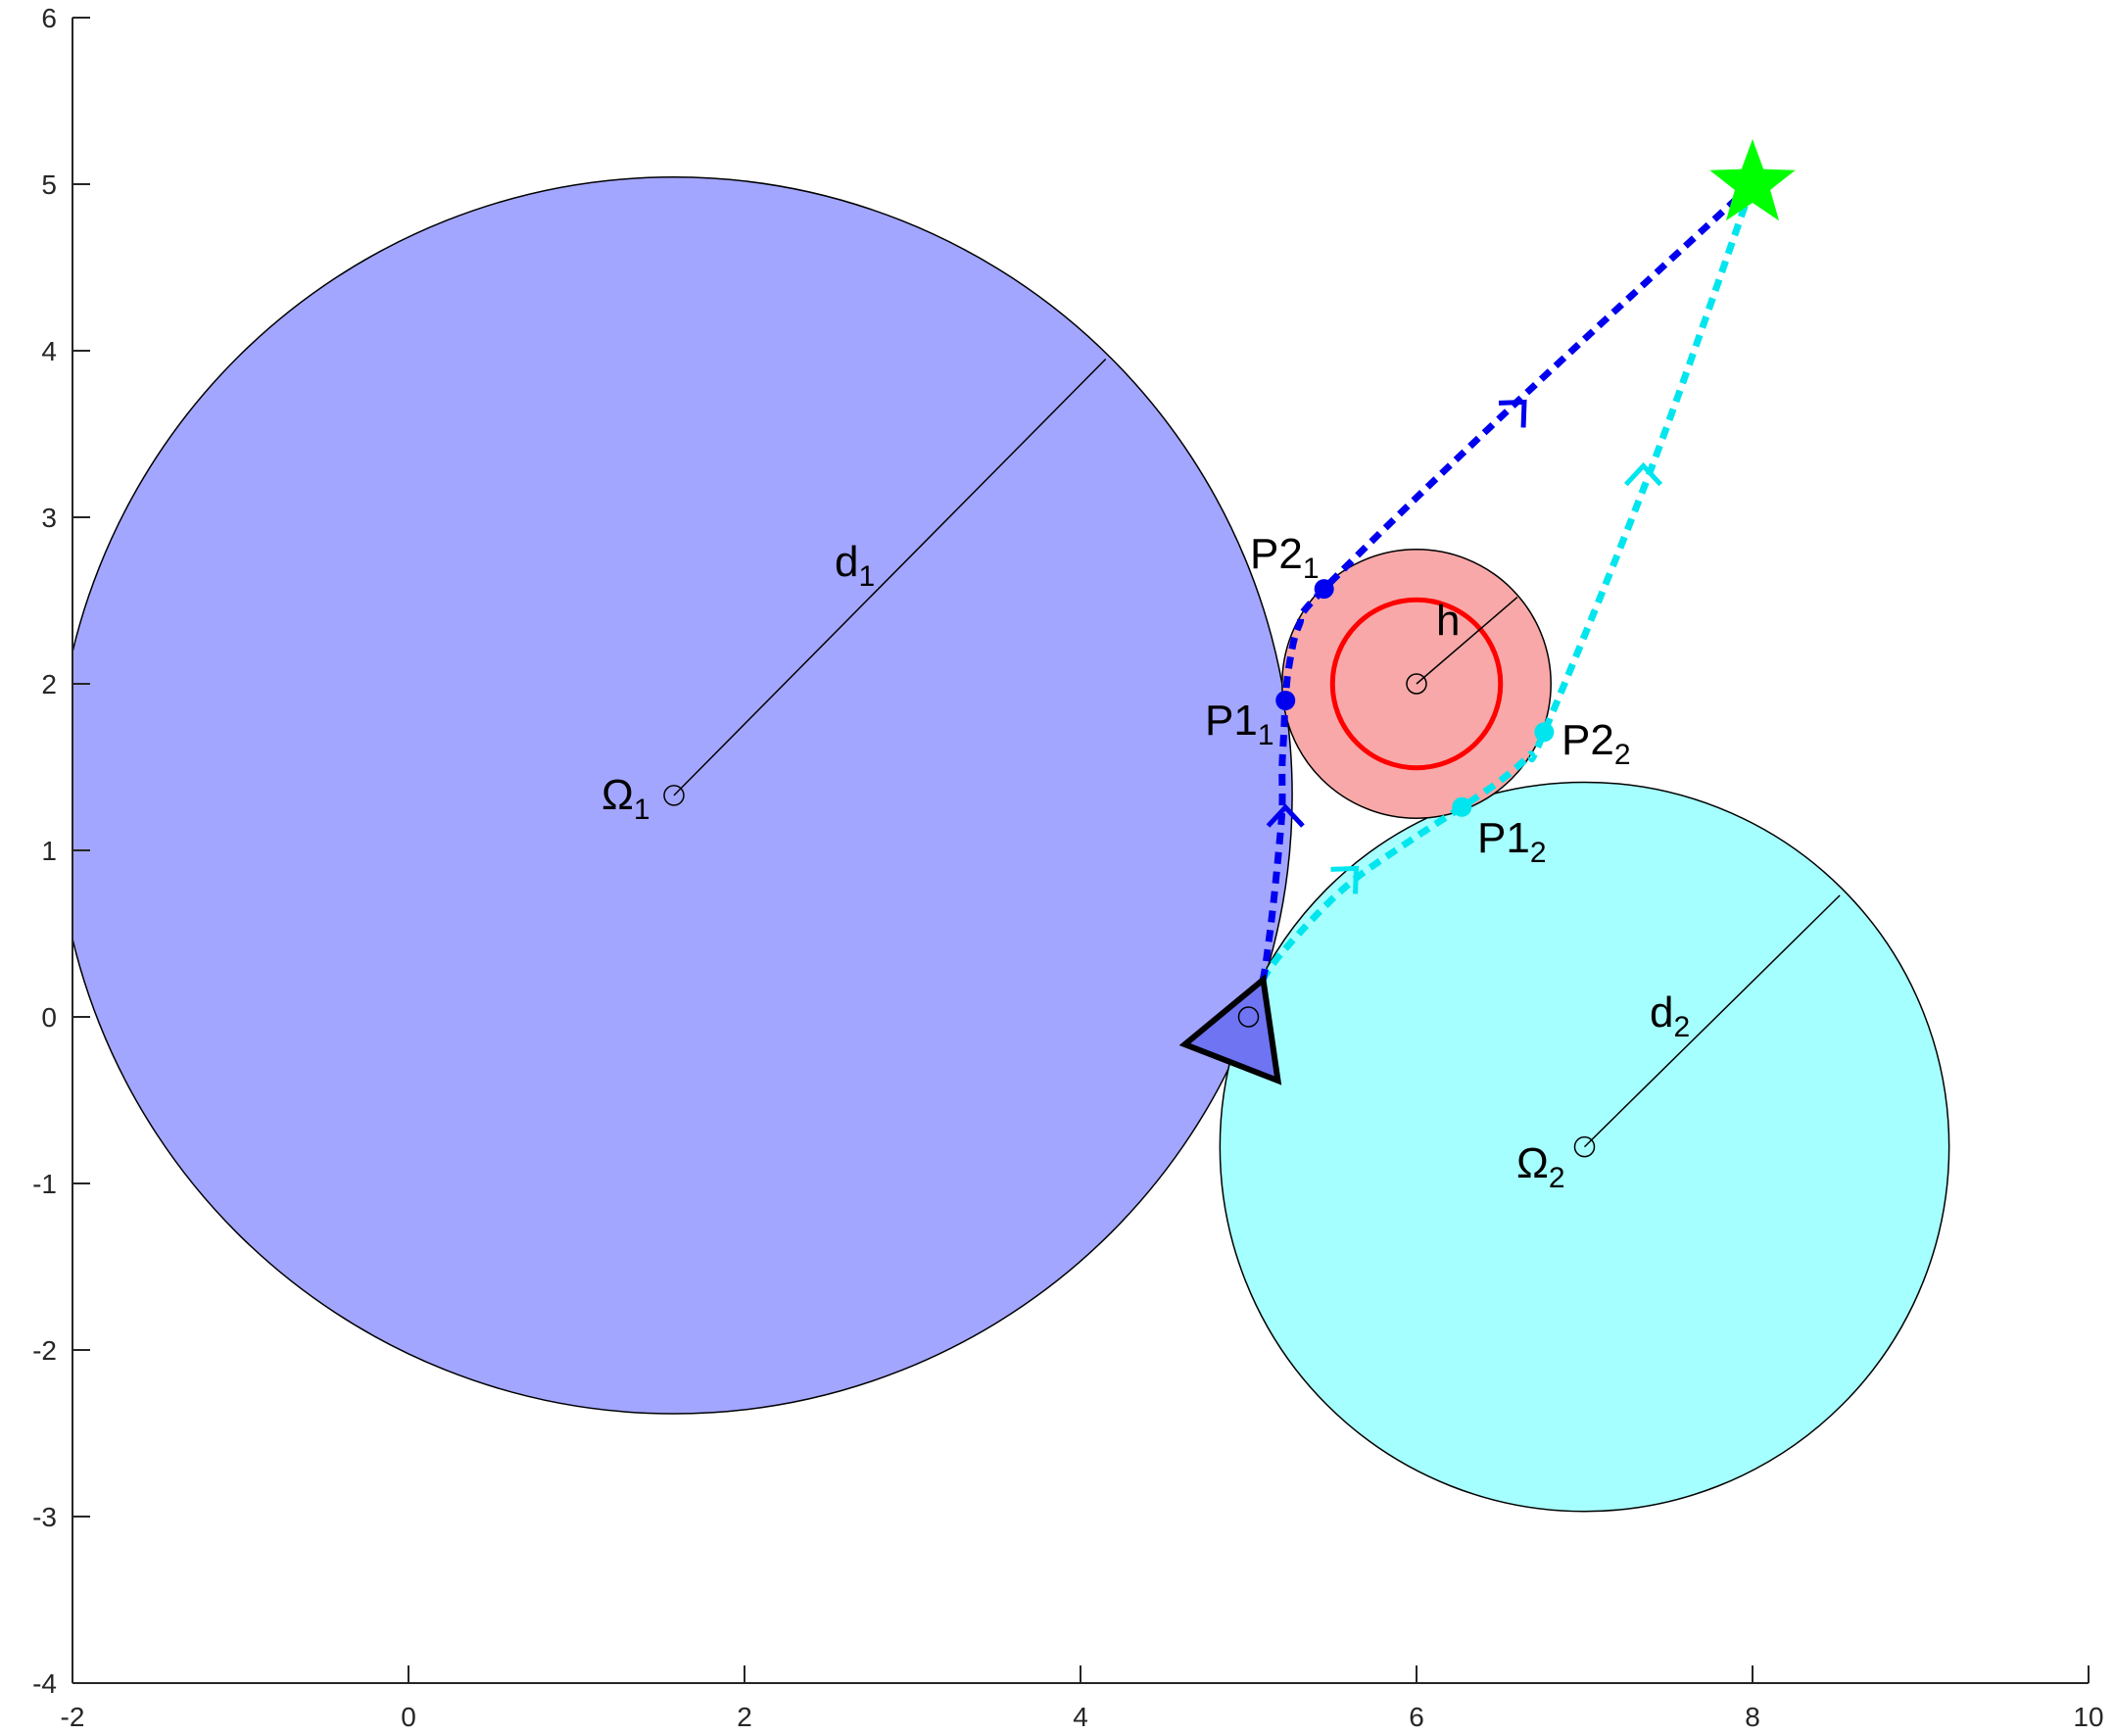  Describe the element at coordinates (1753, 180) in the screenshot. I see `goal-star-icon` at that location.